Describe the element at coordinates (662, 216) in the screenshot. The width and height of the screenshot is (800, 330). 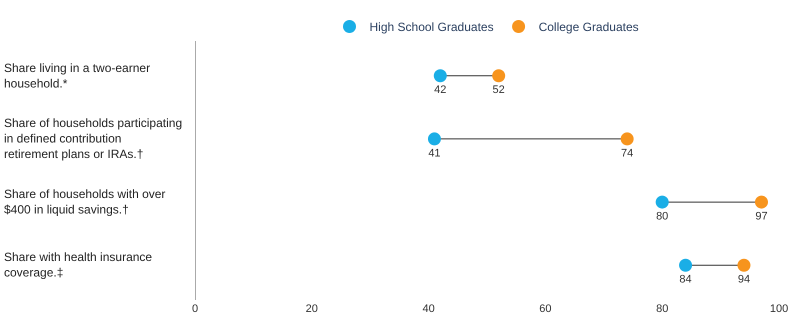
I see `data-label: 80` at that location.